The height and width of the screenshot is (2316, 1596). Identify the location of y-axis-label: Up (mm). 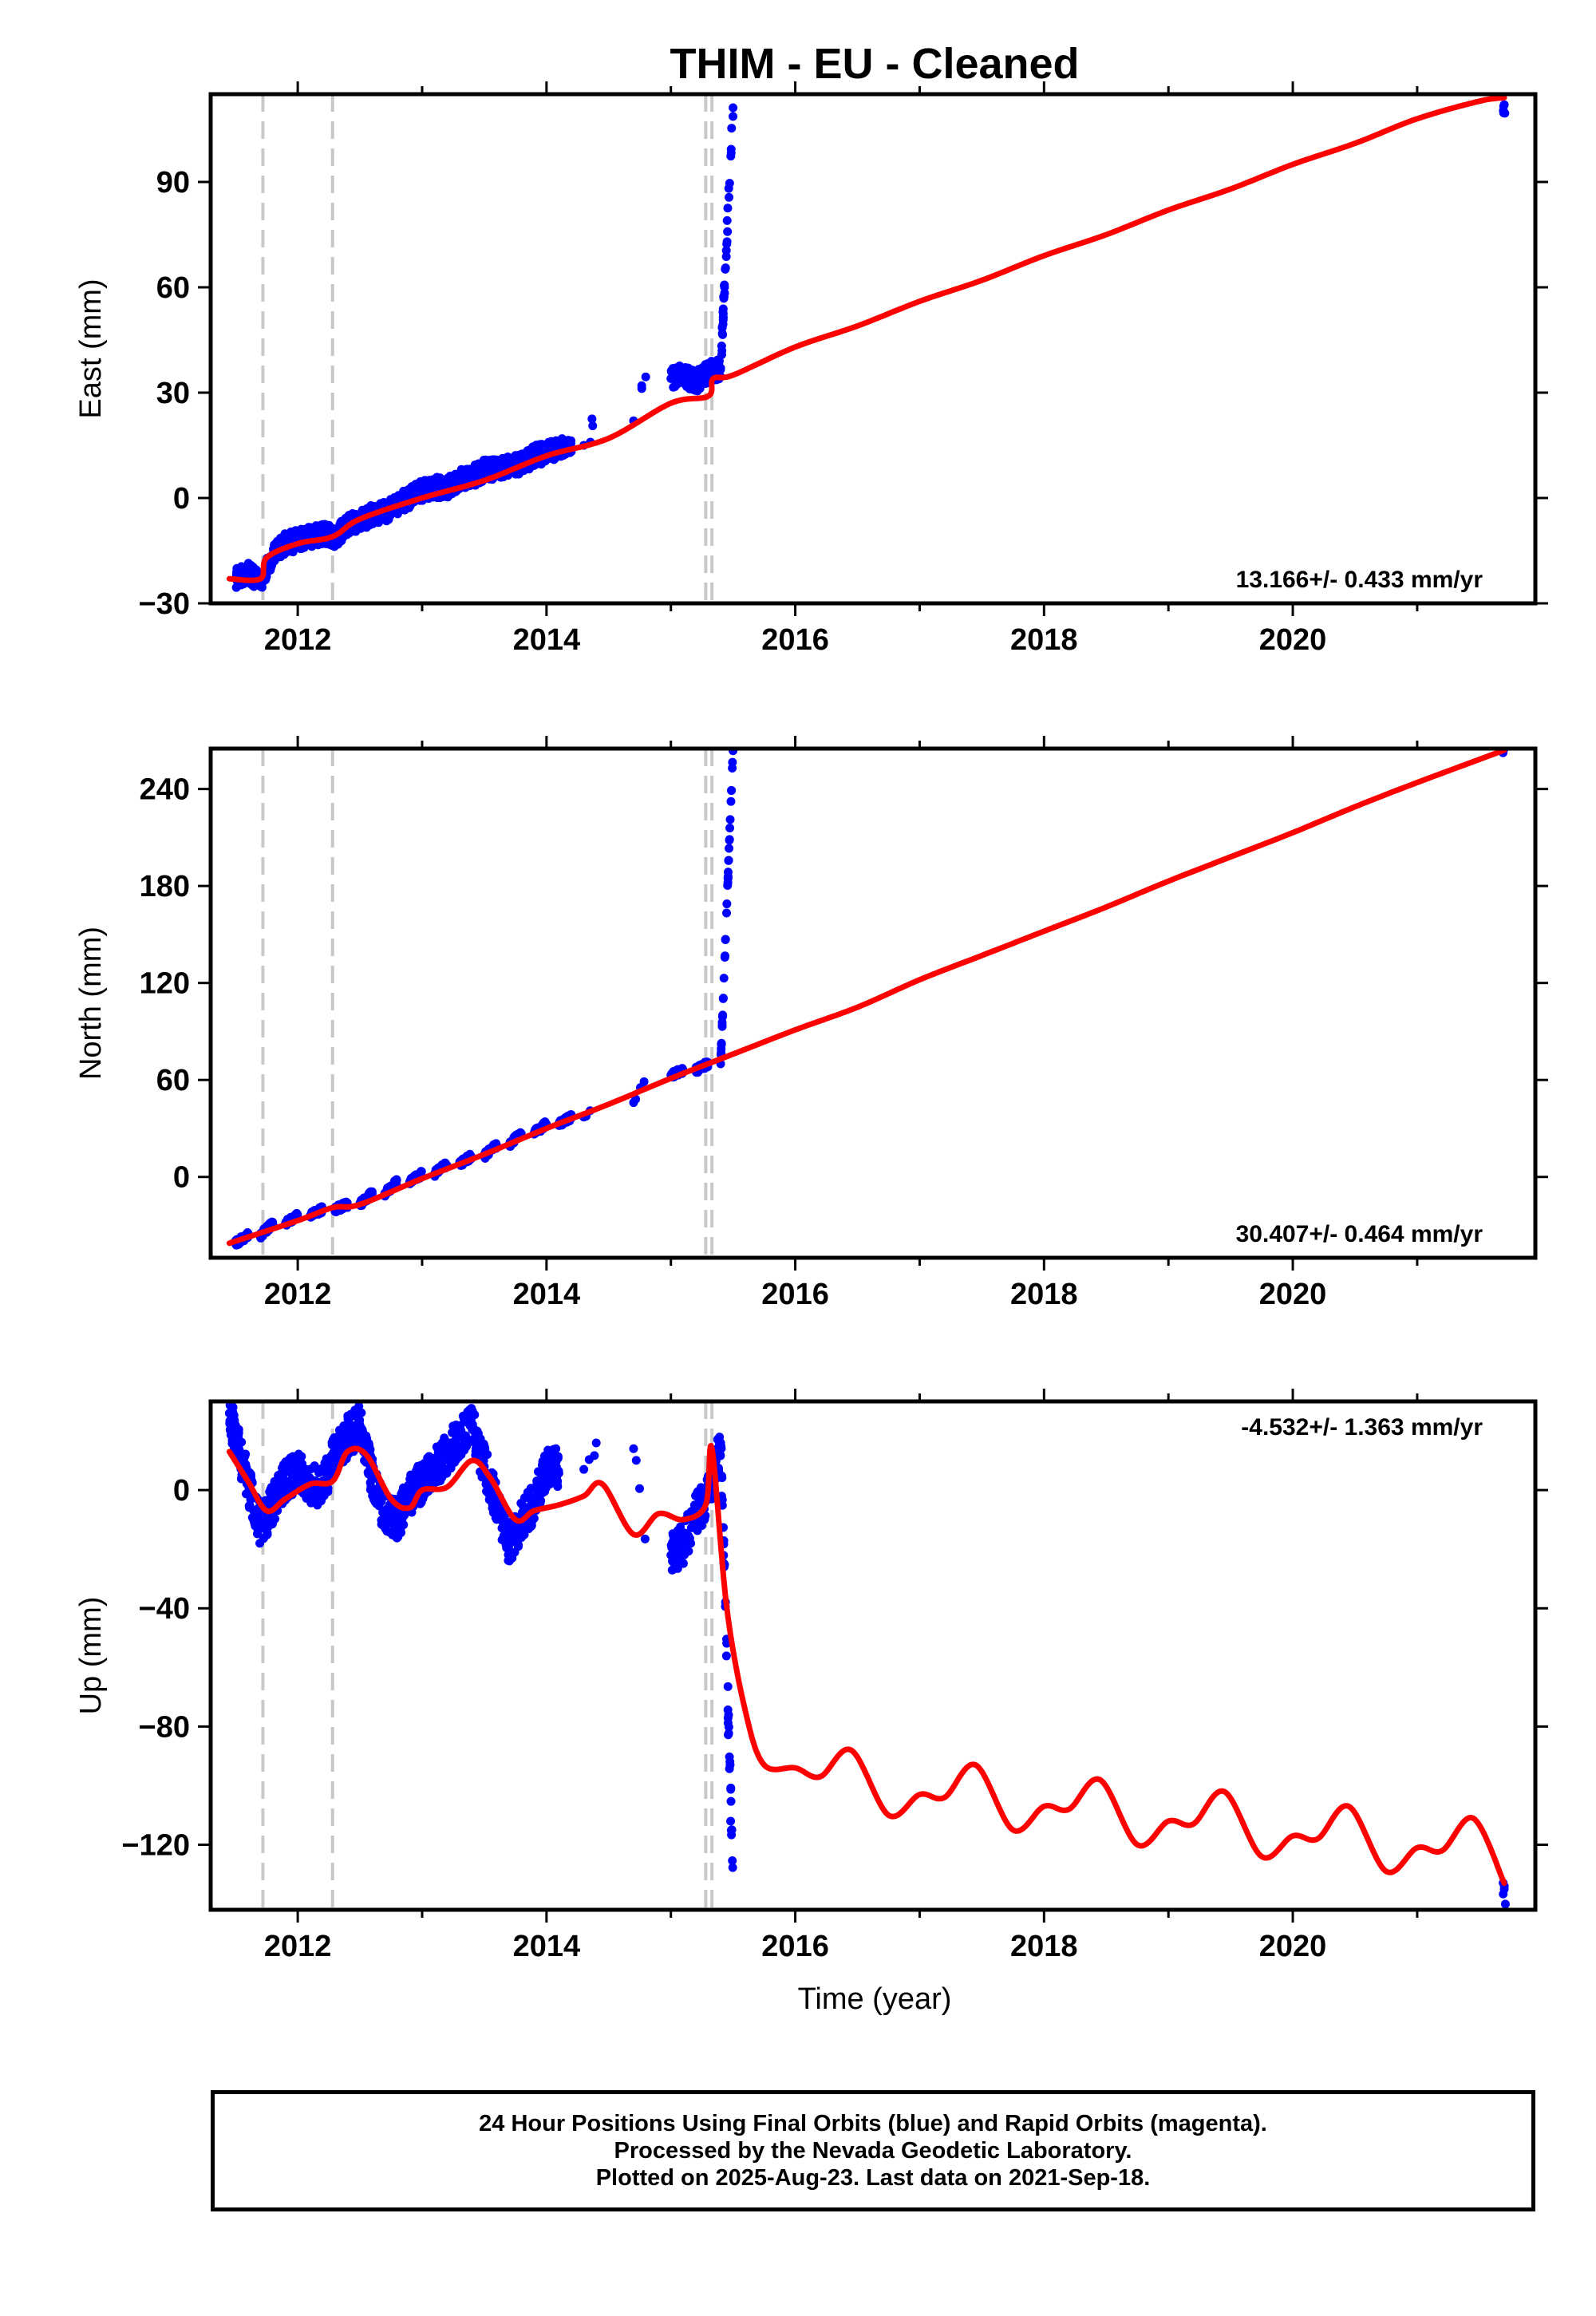
(91, 1656).